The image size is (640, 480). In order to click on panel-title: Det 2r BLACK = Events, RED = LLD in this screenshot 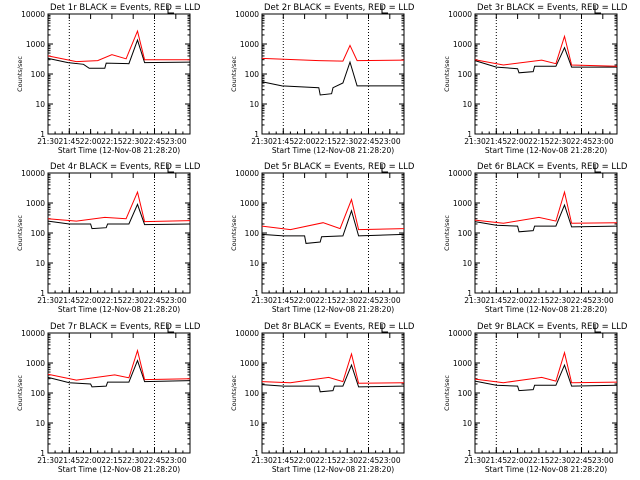, I will do `click(339, 8)`.